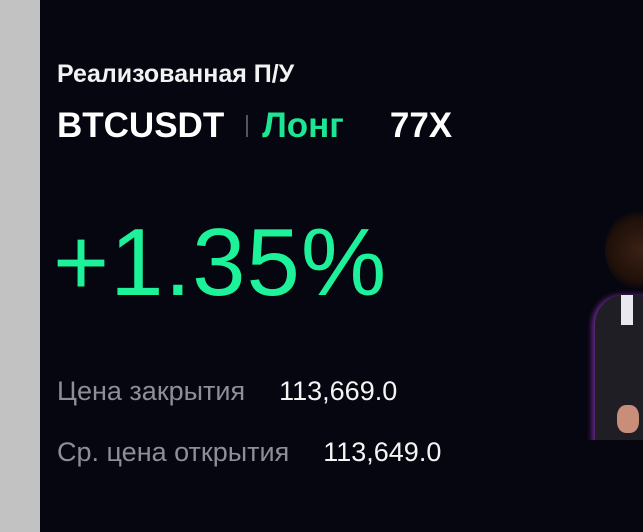 The width and height of the screenshot is (643, 532). Describe the element at coordinates (303, 125) in the screenshot. I see `position-side: Лонг` at that location.